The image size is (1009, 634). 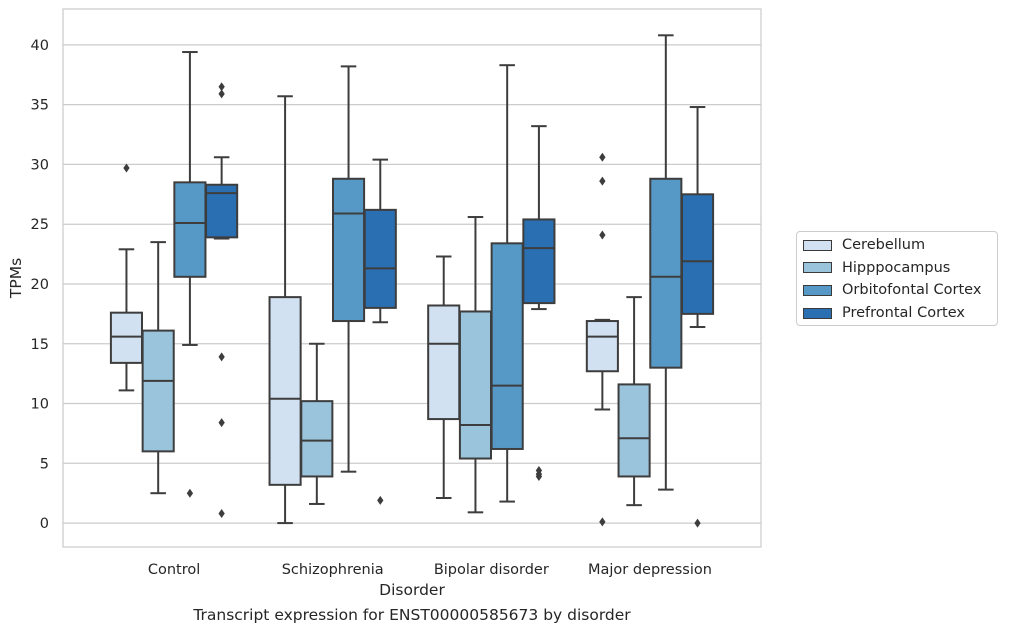 I want to click on legend-item: Orbitofontal Cortex, so click(x=892, y=290).